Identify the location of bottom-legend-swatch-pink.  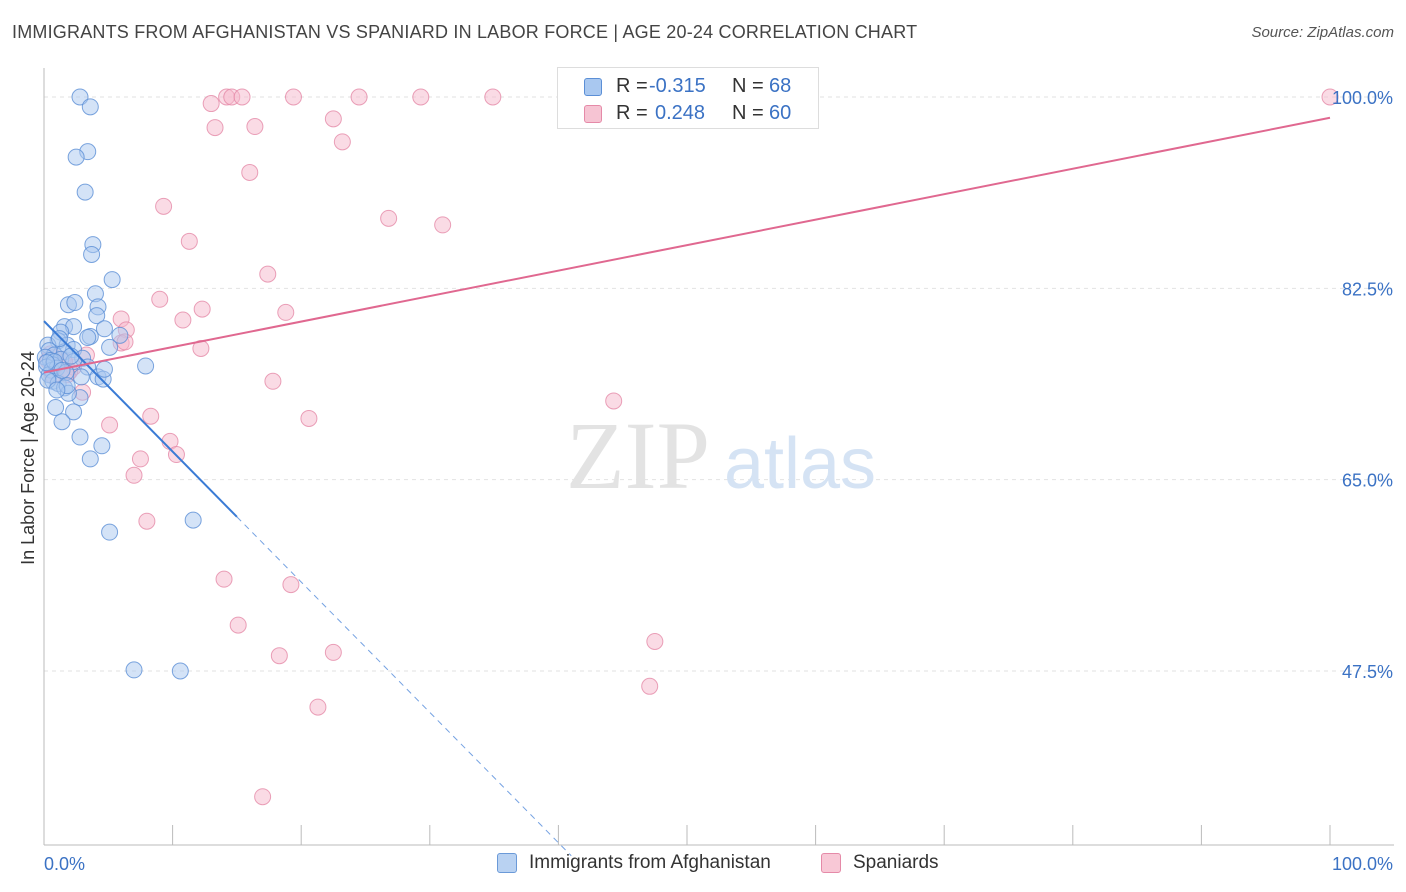
(831, 863).